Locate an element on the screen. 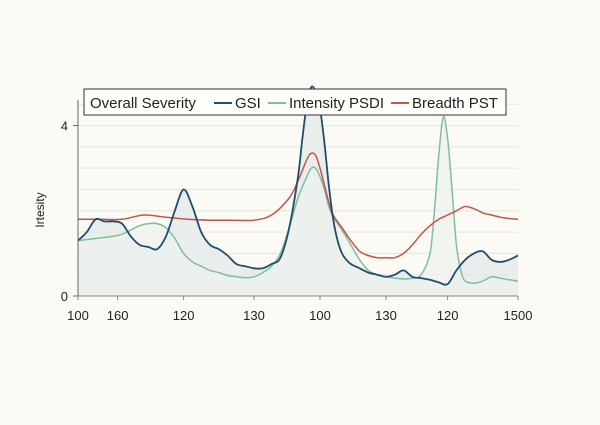  legend-label-gsi: GSI is located at coordinates (248, 103).